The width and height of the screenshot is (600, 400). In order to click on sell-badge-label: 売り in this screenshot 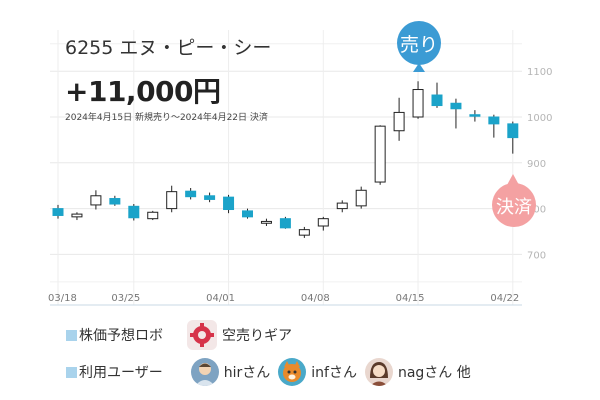, I will do `click(419, 45)`.